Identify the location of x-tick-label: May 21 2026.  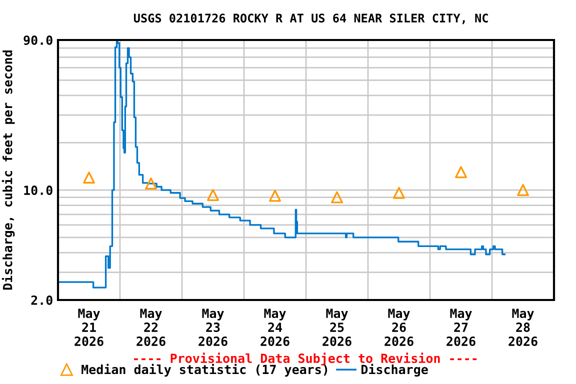
(89, 327).